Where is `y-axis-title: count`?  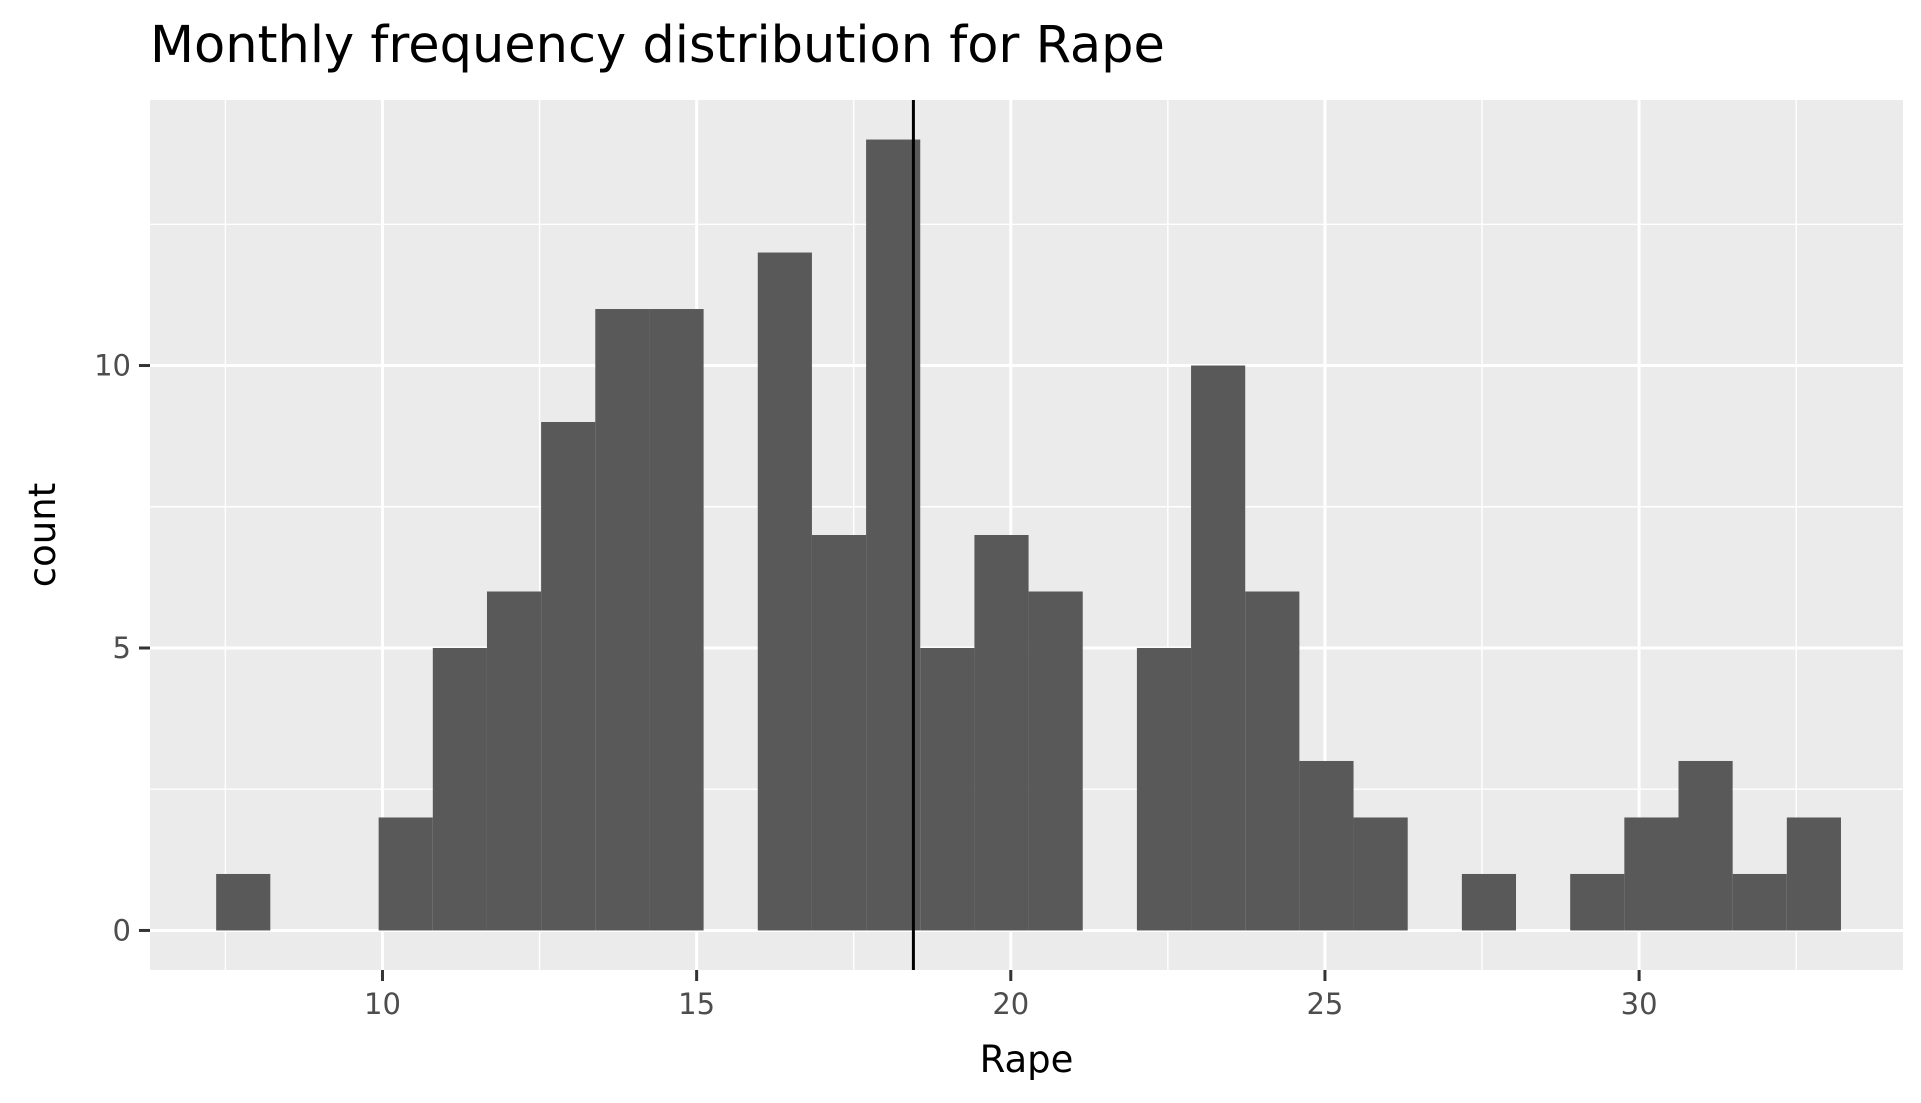
y-axis-title: count is located at coordinates (42, 535).